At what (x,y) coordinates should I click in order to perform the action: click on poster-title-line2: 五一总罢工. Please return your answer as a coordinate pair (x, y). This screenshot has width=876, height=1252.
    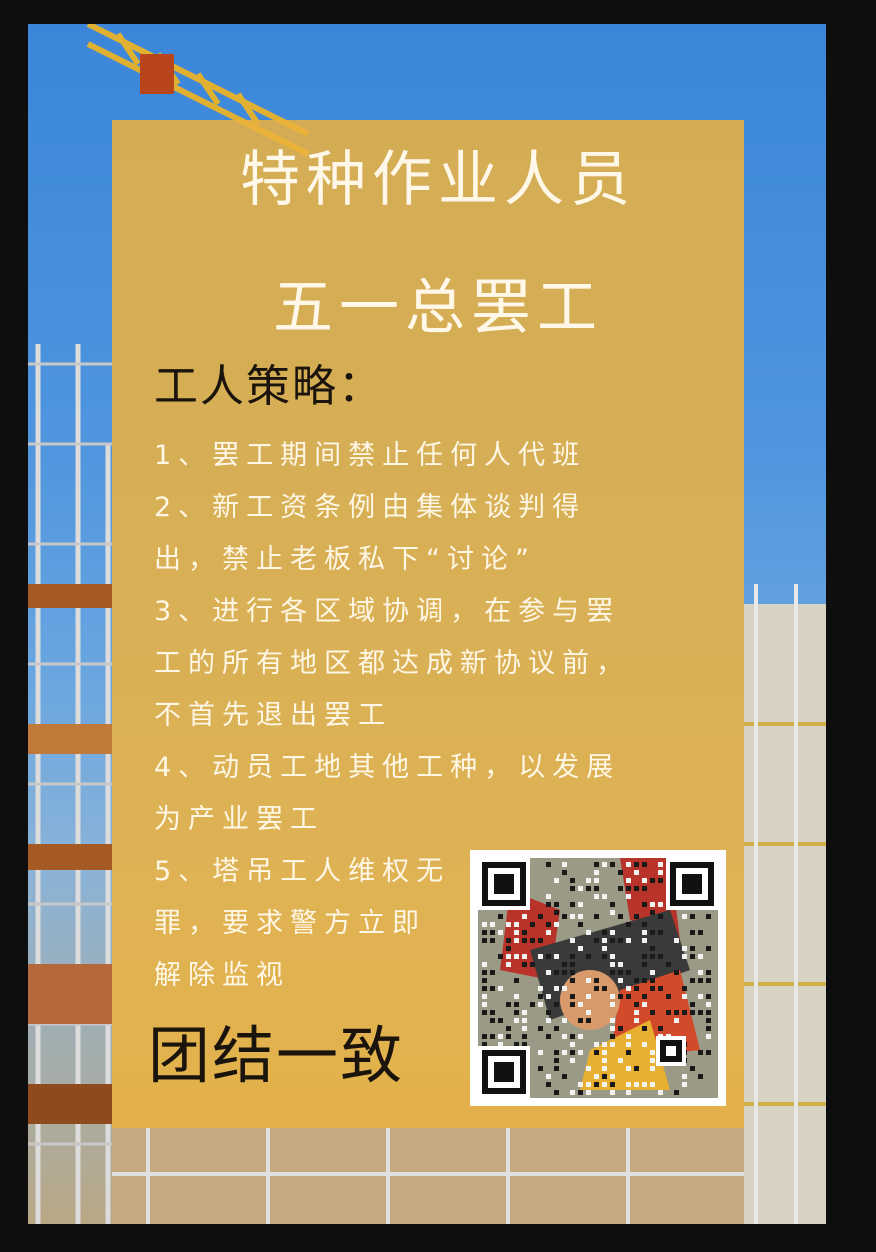
    Looking at the image, I should click on (438, 308).